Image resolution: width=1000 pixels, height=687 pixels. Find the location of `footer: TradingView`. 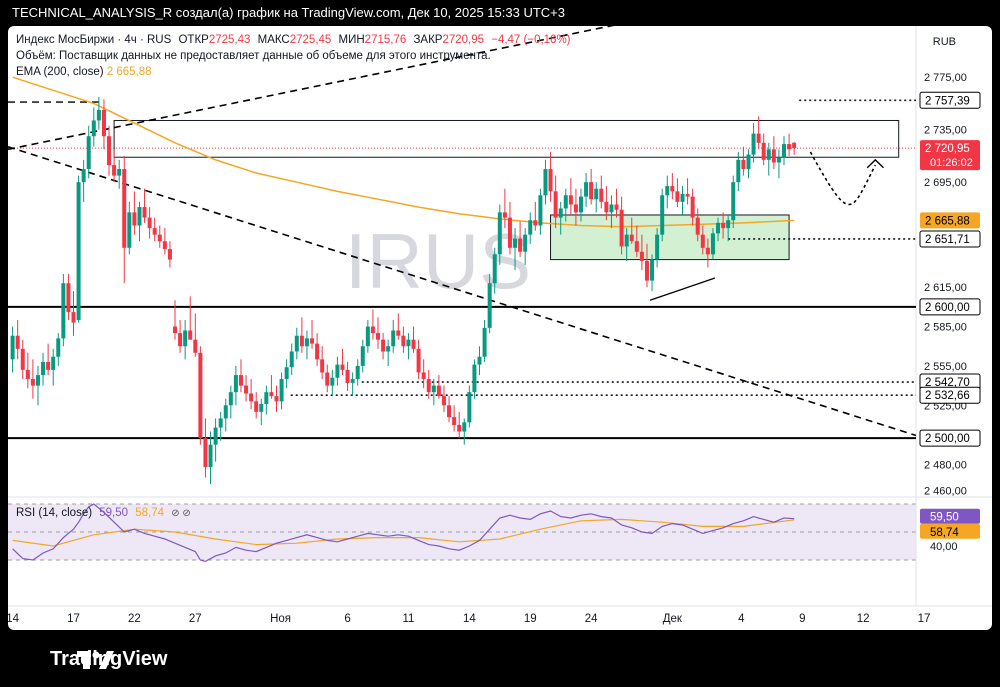

footer: TradingView is located at coordinates (500, 658).